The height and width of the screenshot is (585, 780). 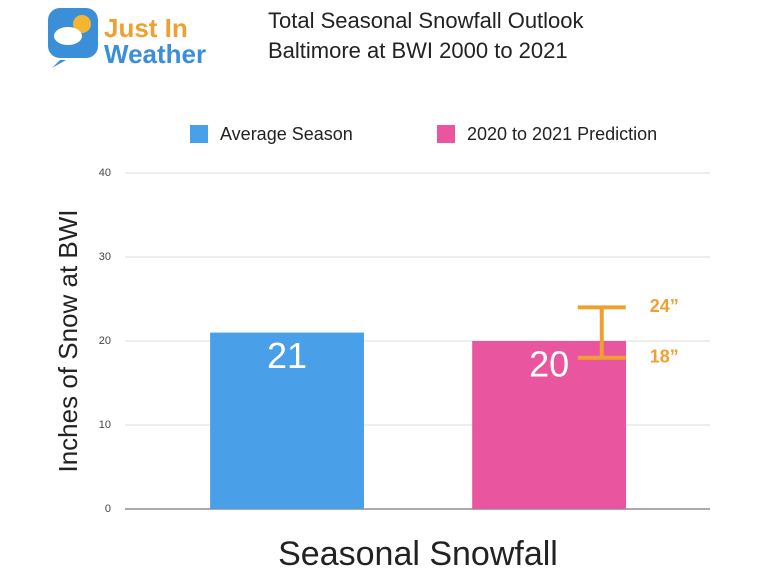 What do you see at coordinates (59, 64) in the screenshot?
I see `logo-tail` at bounding box center [59, 64].